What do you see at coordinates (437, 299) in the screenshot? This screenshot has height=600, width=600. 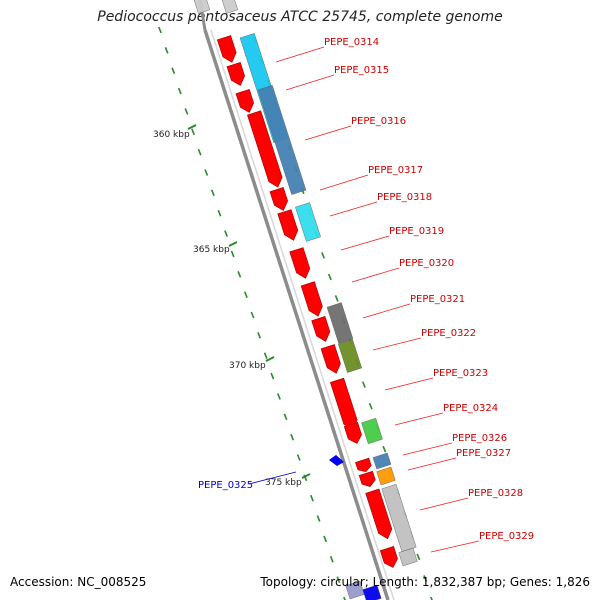 I see `gene-label: PEPE_0321` at bounding box center [437, 299].